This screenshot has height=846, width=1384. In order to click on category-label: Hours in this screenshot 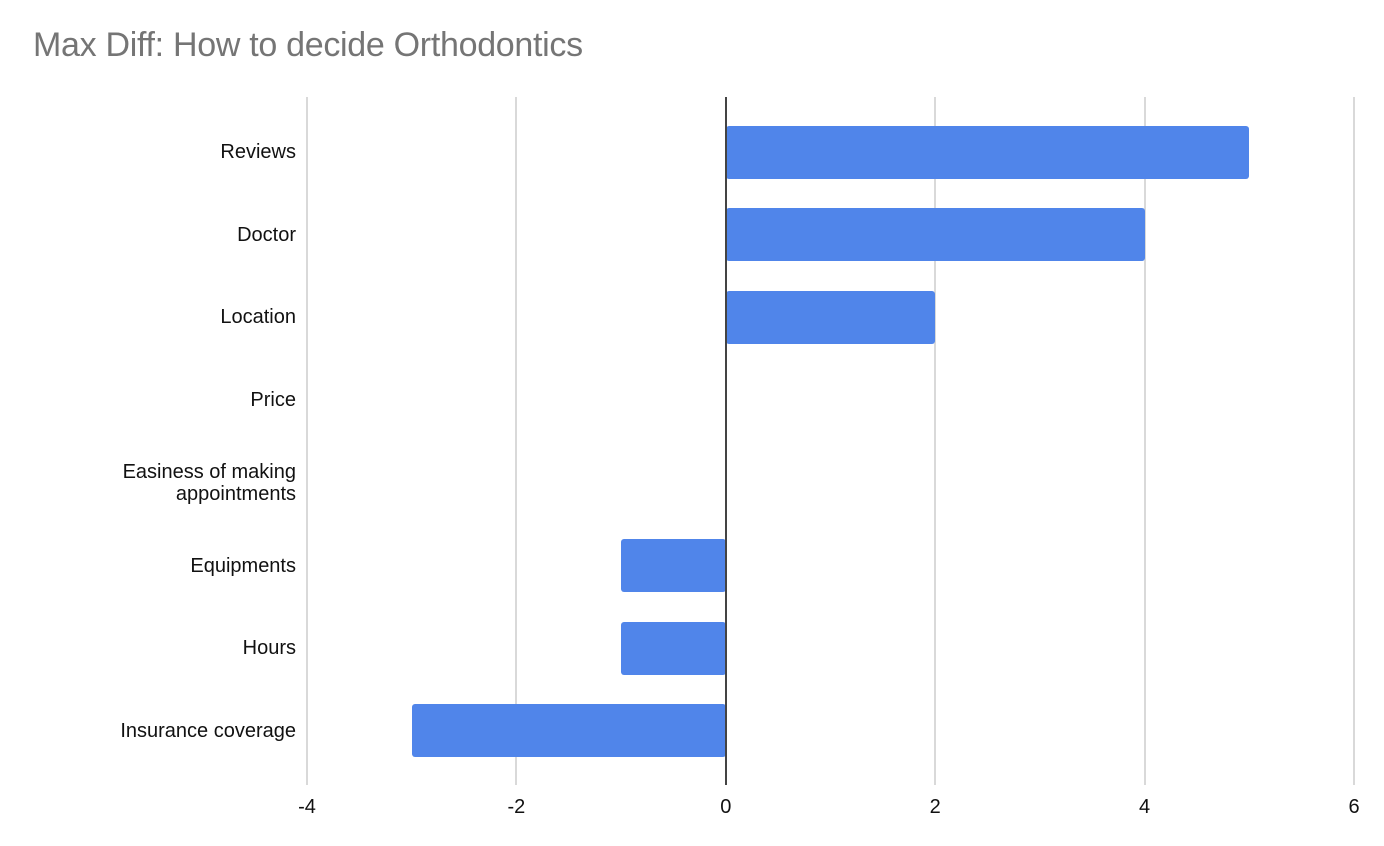, I will do `click(269, 648)`.